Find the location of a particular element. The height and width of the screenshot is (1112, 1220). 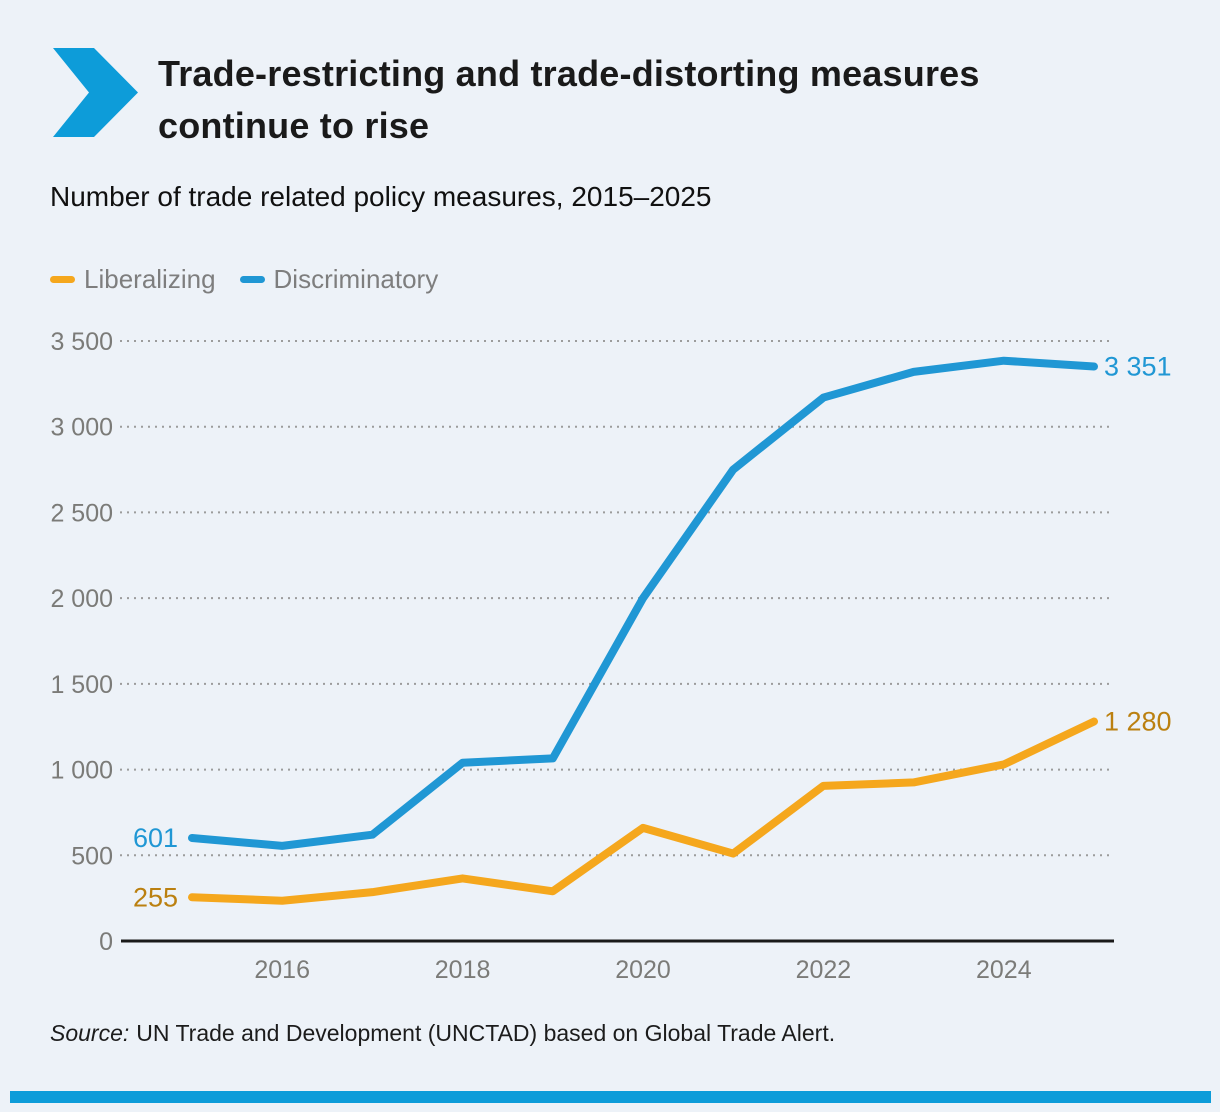

y-tick-label: 0 is located at coordinates (106, 942).